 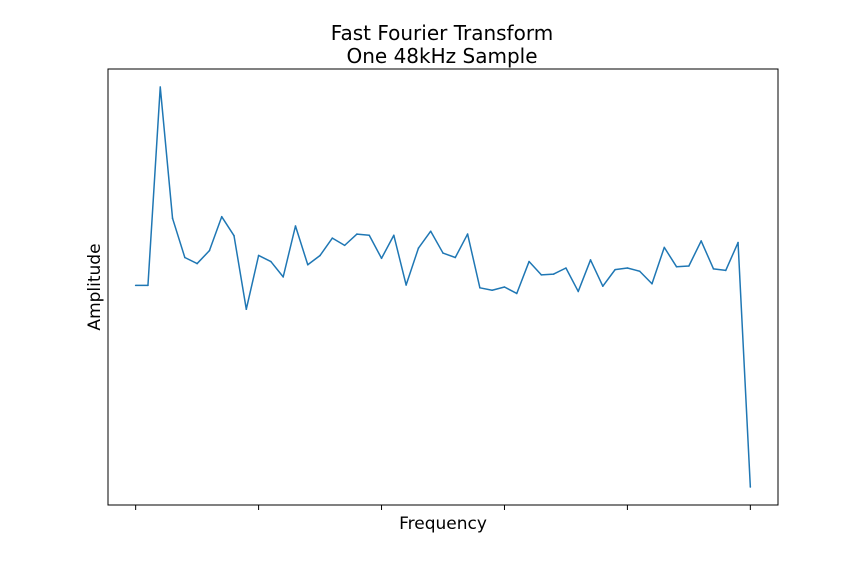 What do you see at coordinates (95, 286) in the screenshot?
I see `y-axis-label: Amplitude` at bounding box center [95, 286].